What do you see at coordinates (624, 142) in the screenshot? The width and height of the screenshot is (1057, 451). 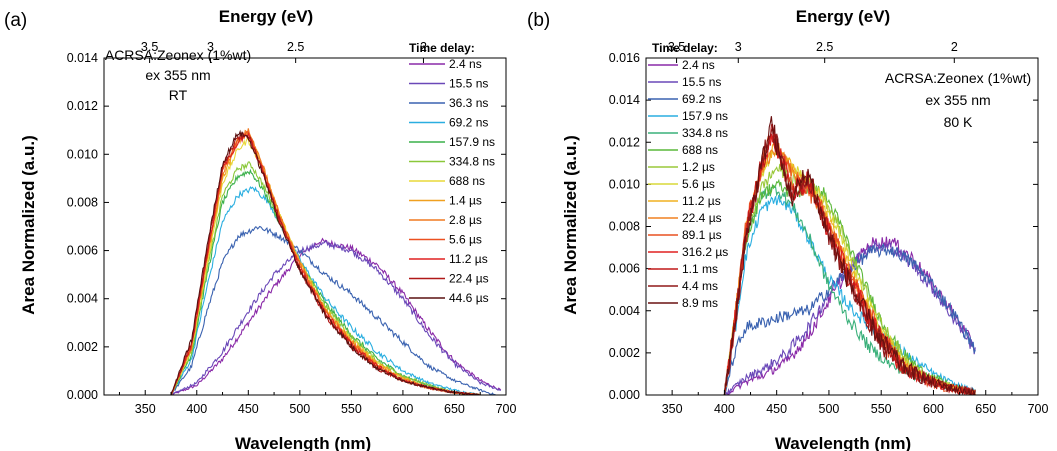 I see `y-tick-label: 0.012` at bounding box center [624, 142].